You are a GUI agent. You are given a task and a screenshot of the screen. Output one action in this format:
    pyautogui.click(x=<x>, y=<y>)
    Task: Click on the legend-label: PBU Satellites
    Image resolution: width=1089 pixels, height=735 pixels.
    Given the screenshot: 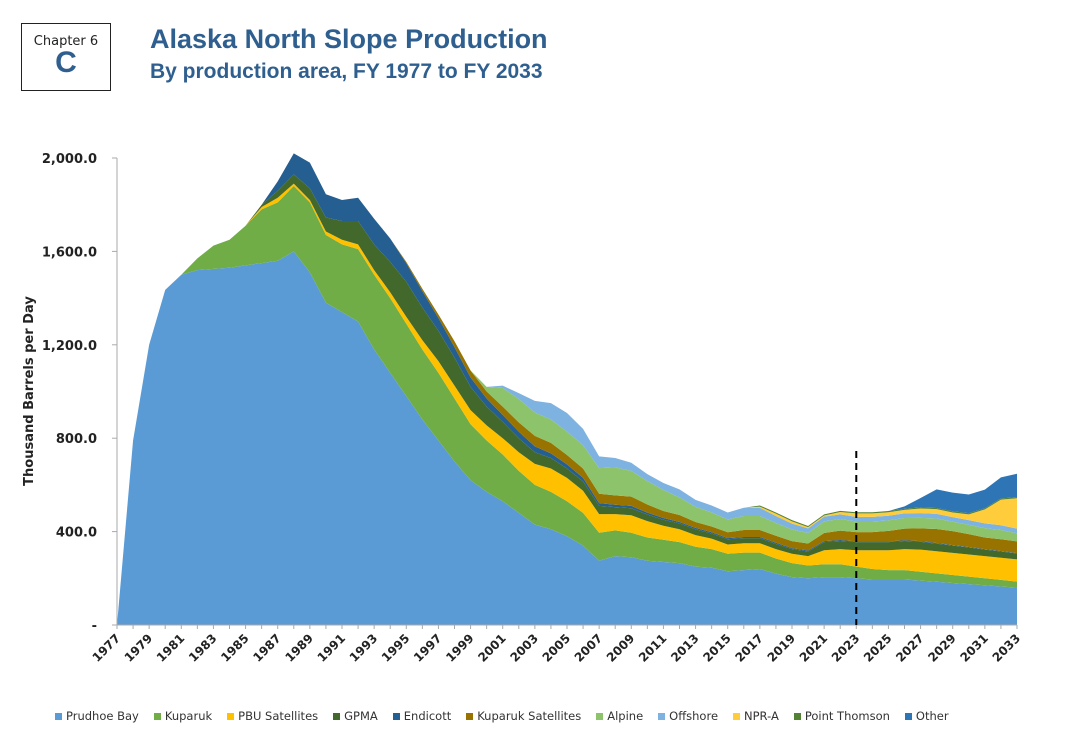 What is the action you would take?
    pyautogui.click(x=278, y=716)
    